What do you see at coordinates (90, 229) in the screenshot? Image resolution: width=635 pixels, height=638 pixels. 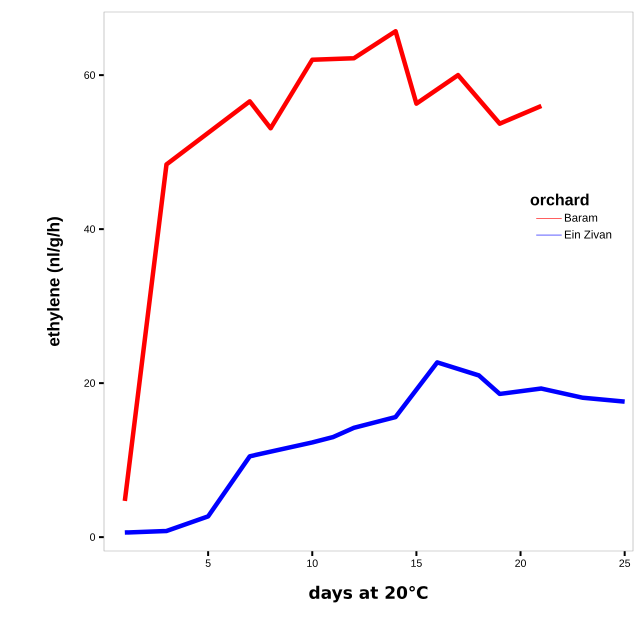 I see `y-tick-label: 40` at bounding box center [90, 229].